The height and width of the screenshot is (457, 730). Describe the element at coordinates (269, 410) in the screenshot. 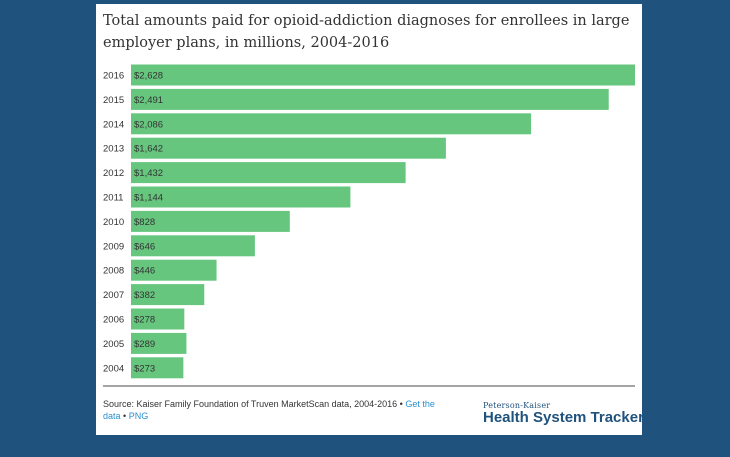

I see `get-data-link: Get the data` at that location.